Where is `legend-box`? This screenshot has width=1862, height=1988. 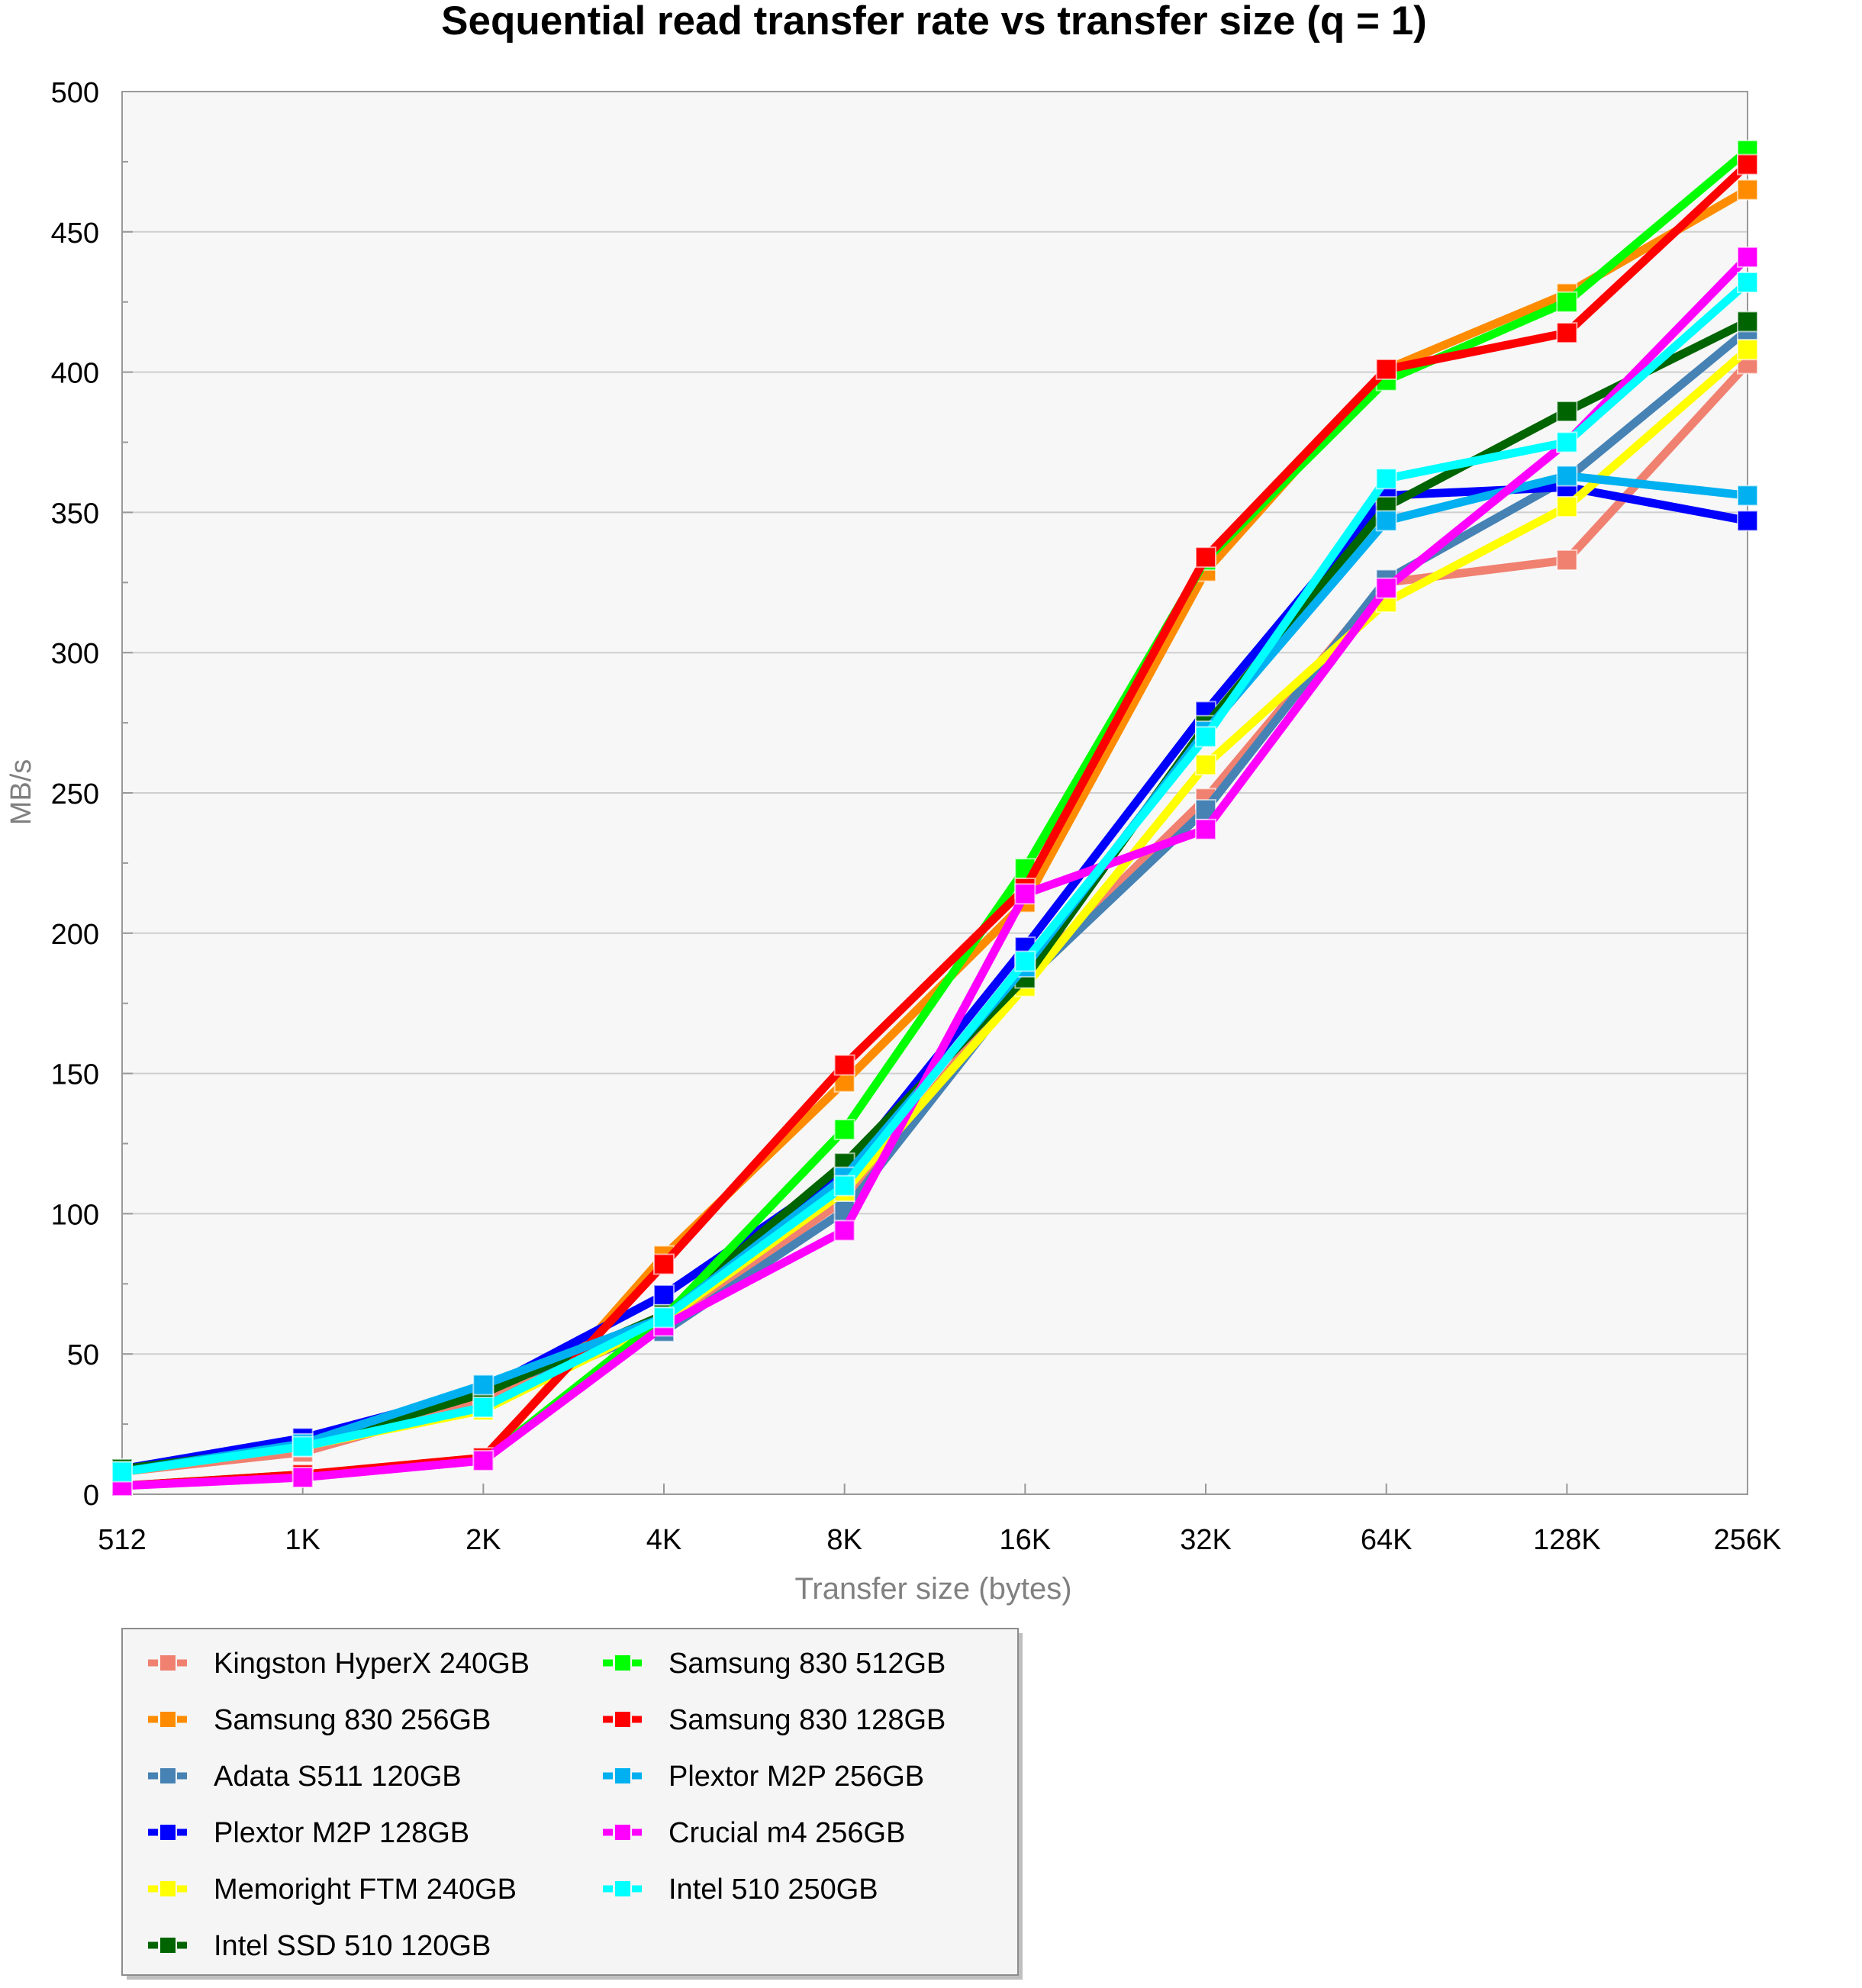 legend-box is located at coordinates (570, 1802).